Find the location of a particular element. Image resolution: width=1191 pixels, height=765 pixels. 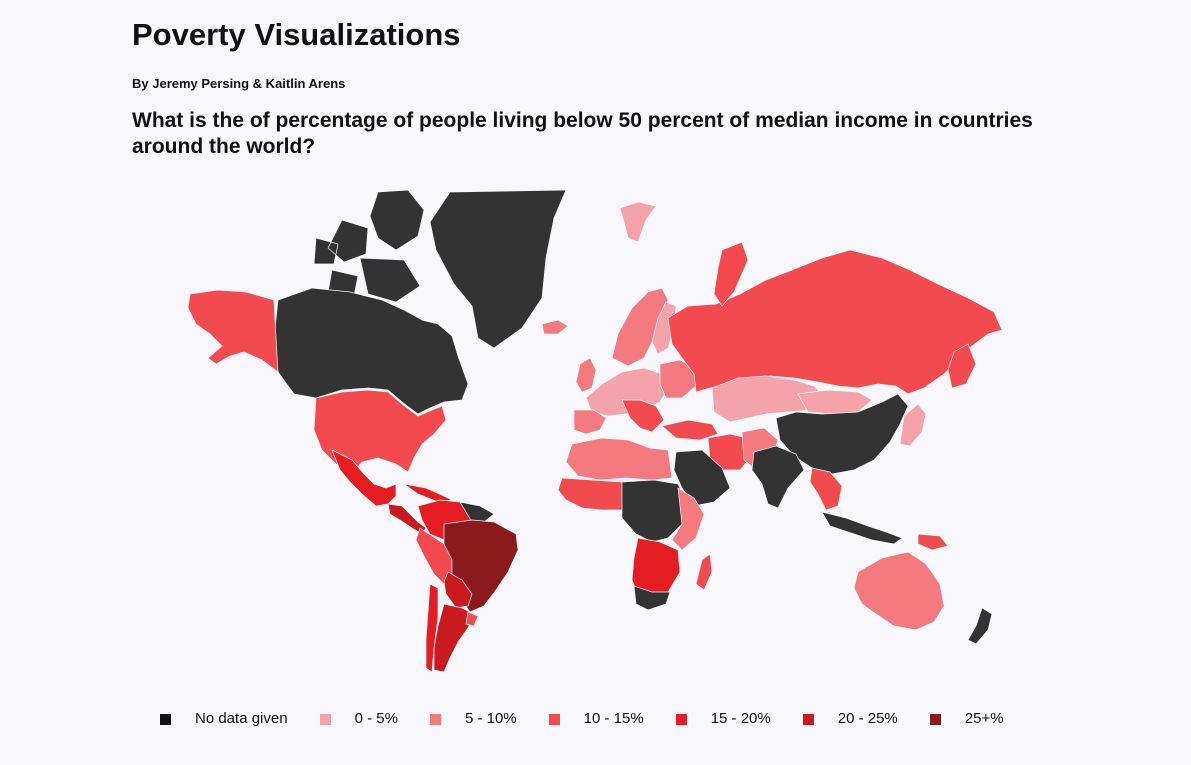

country-china is located at coordinates (842, 434).